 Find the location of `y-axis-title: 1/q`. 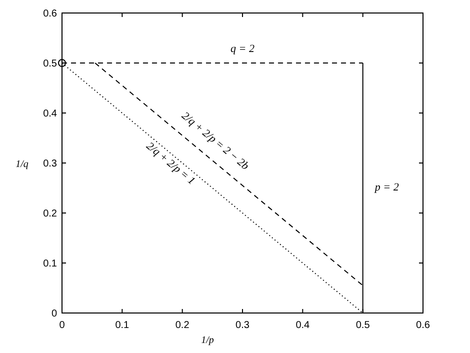

y-axis-title: 1/q is located at coordinates (22, 164).